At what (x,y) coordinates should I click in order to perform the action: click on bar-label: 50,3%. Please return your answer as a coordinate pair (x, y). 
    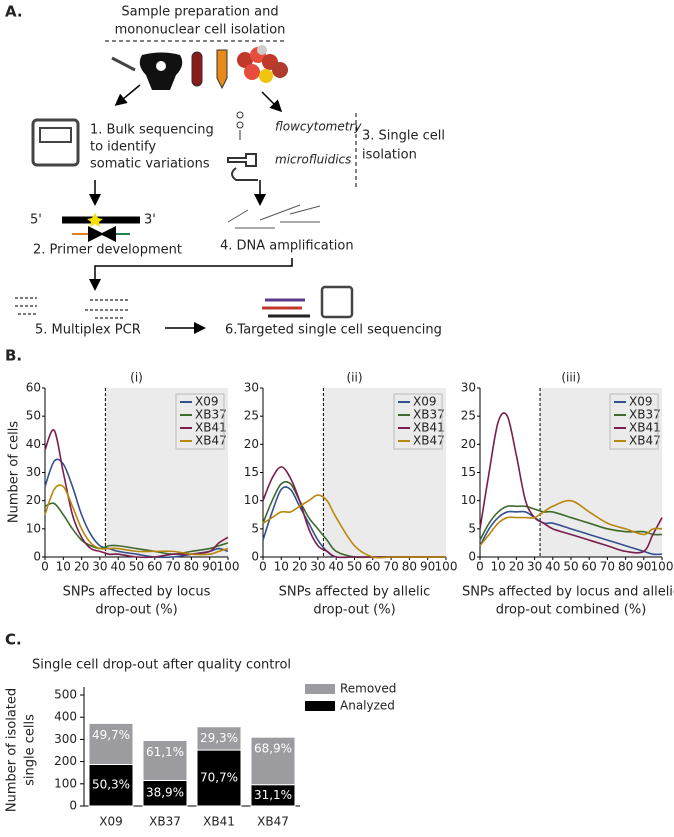
    Looking at the image, I should click on (111, 785).